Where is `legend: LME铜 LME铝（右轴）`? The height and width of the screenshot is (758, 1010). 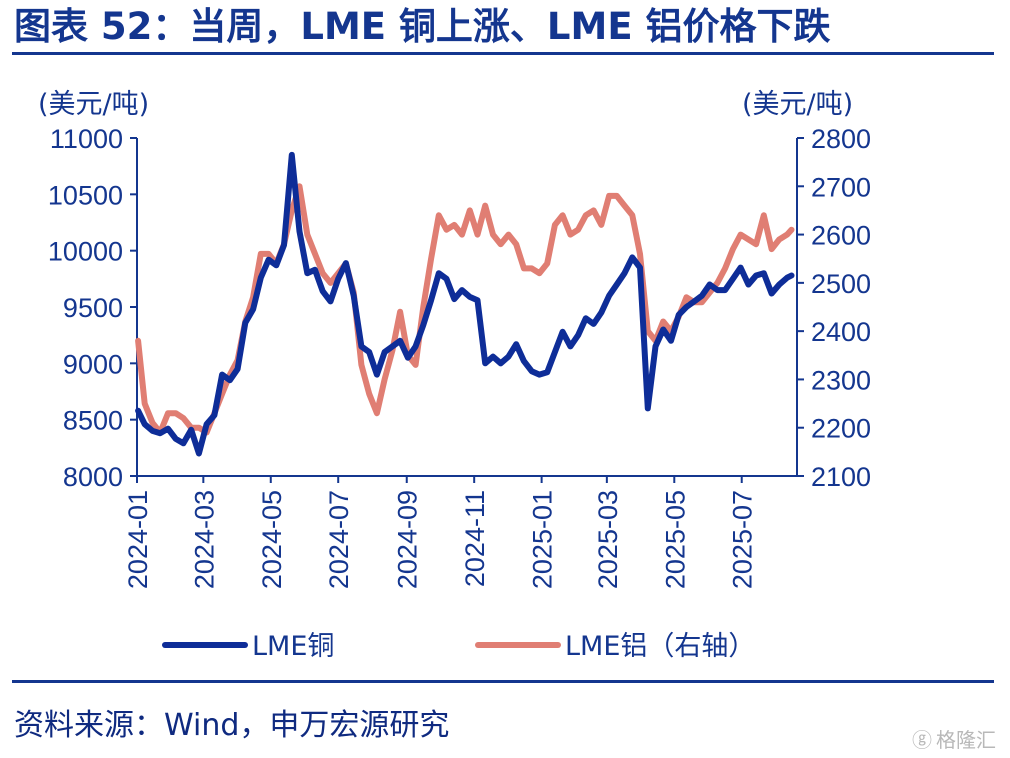 legend: LME铜 LME铝（右轴） is located at coordinates (458, 646).